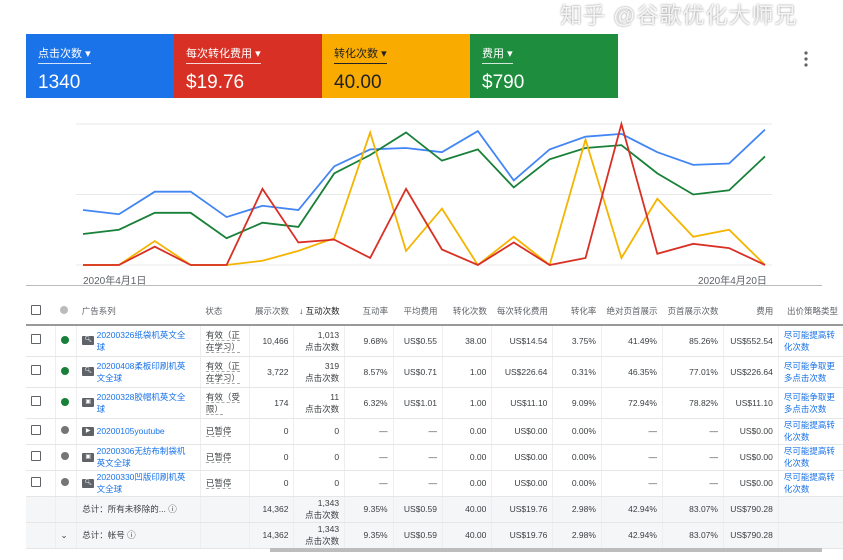 This screenshot has width=843, height=560. I want to click on cost-cell: US$0.00, so click(750, 457).